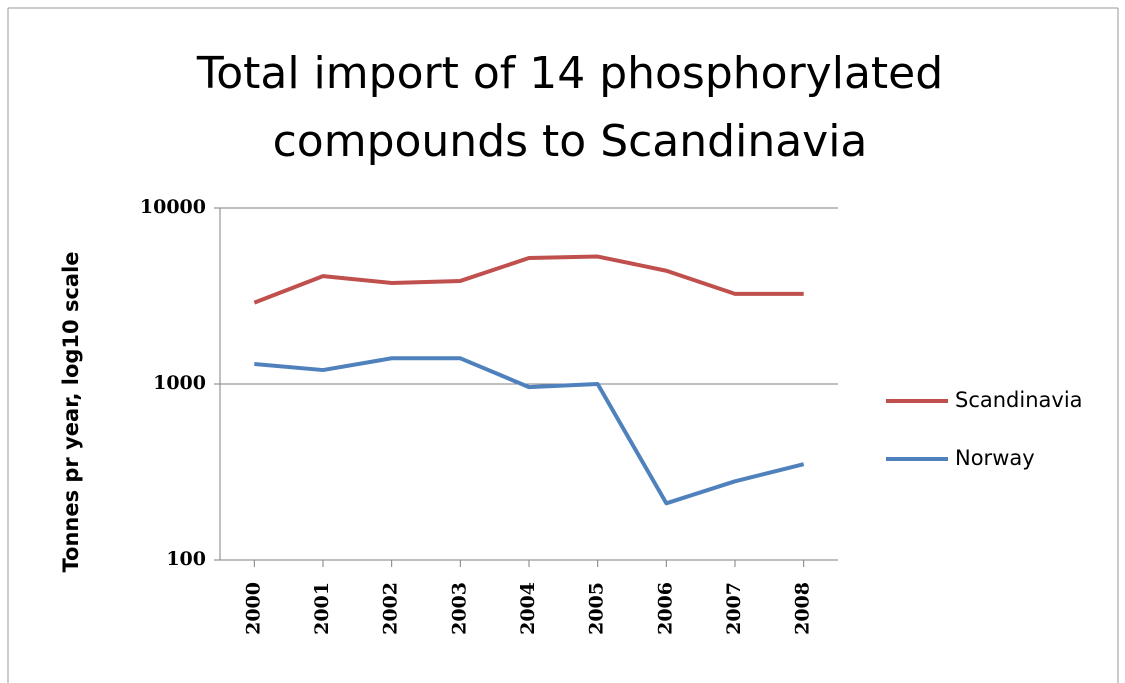 The image size is (1125, 683). Describe the element at coordinates (803, 608) in the screenshot. I see `x-tick-label: 2008` at that location.